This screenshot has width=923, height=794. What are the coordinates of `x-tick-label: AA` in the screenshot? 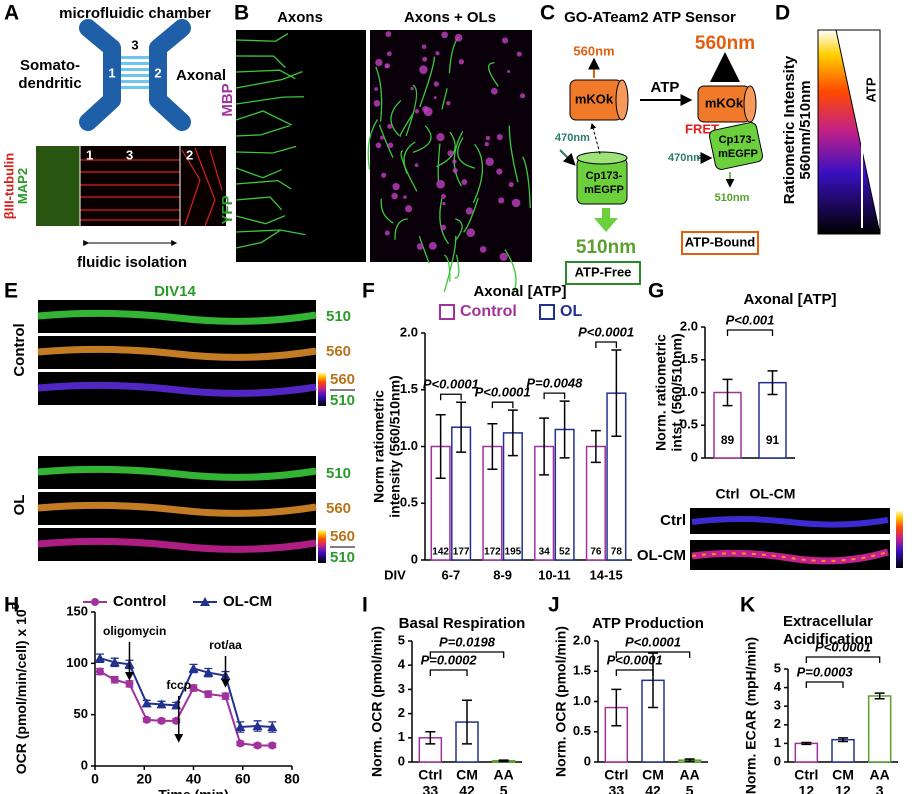 It's located at (880, 775).